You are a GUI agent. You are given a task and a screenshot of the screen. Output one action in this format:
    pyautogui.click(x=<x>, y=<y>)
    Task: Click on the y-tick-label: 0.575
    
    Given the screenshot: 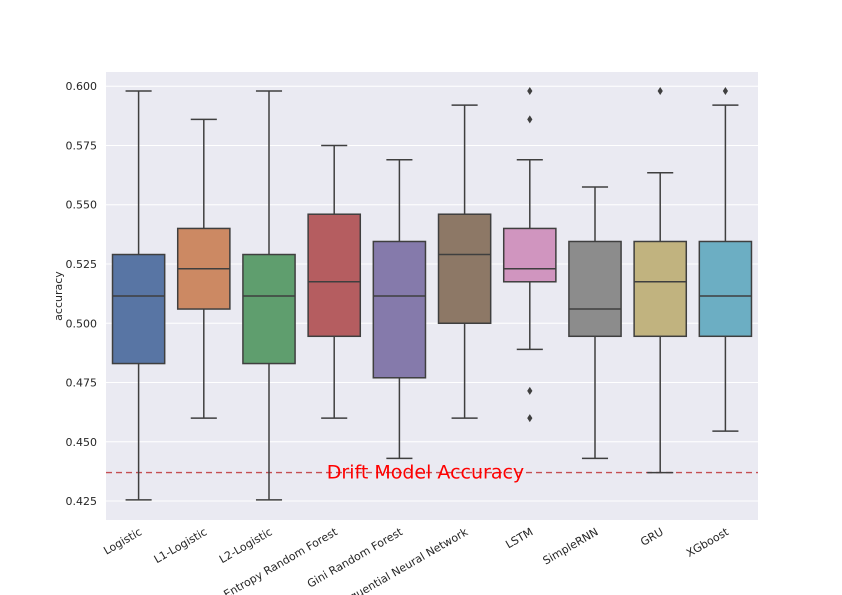 What is the action you would take?
    pyautogui.click(x=82, y=145)
    